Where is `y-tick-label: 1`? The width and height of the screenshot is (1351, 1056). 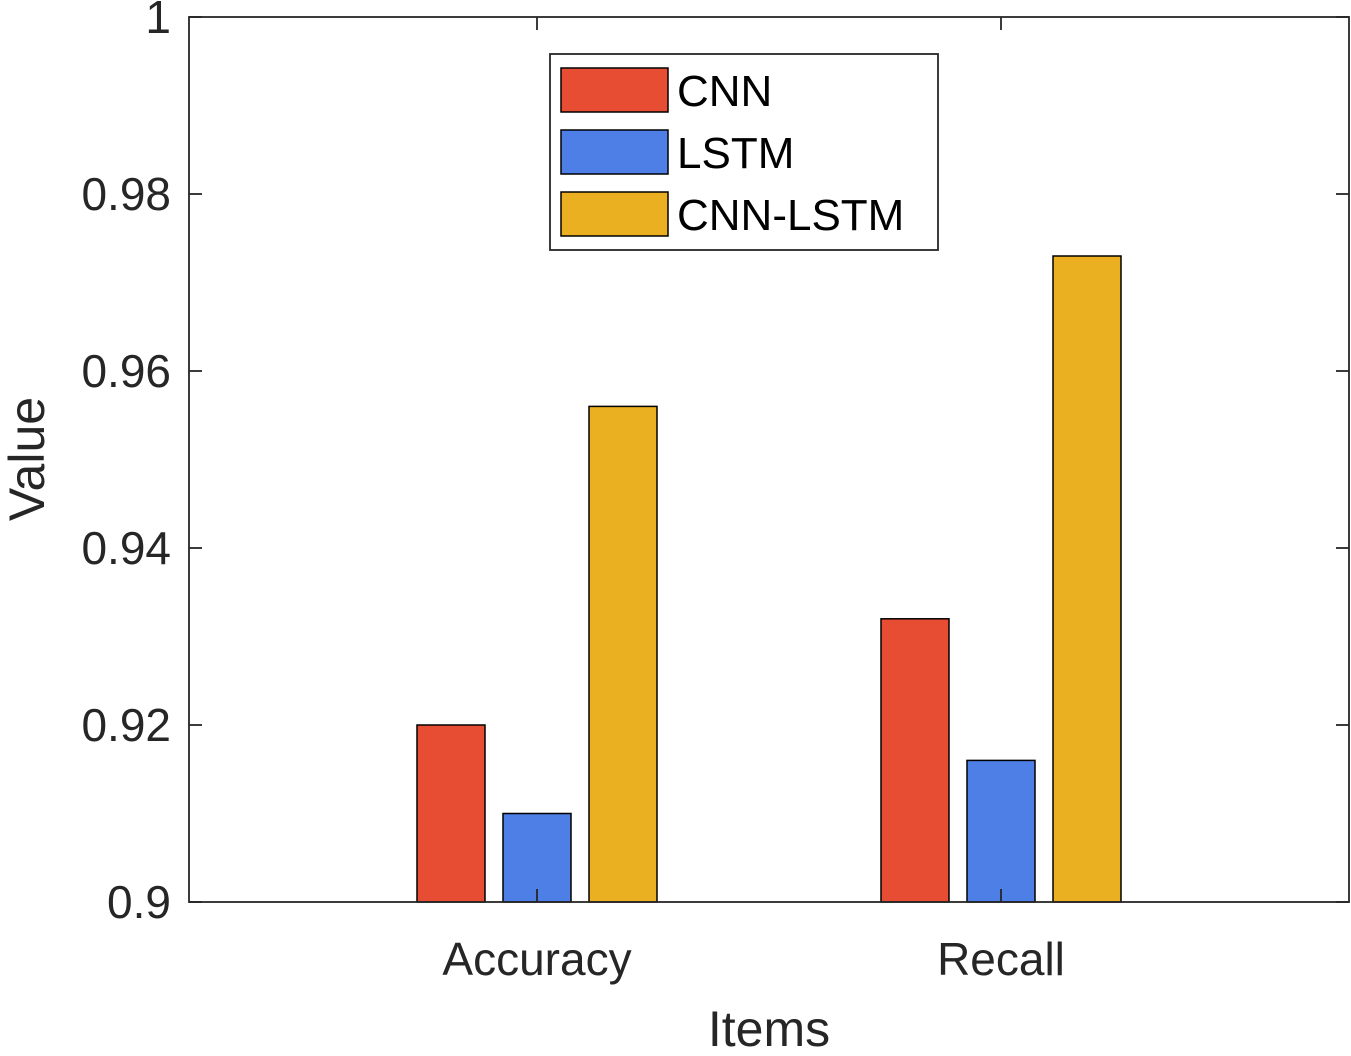 y-tick-label: 1 is located at coordinates (158, 21).